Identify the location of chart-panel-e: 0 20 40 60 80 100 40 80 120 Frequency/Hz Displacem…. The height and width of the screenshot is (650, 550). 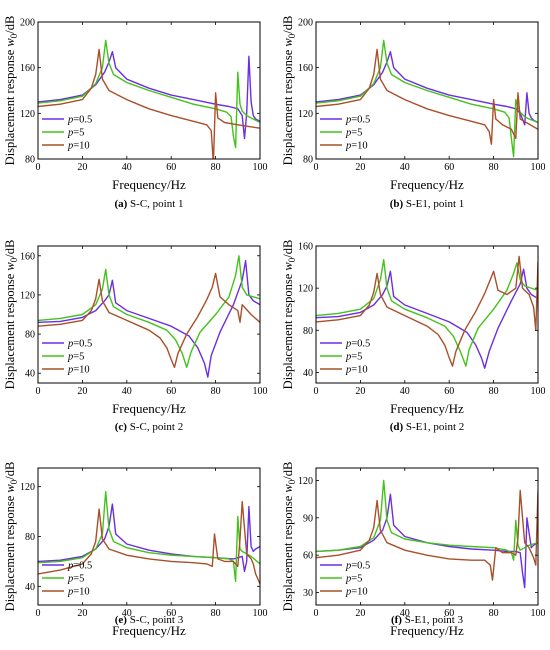
(135, 550).